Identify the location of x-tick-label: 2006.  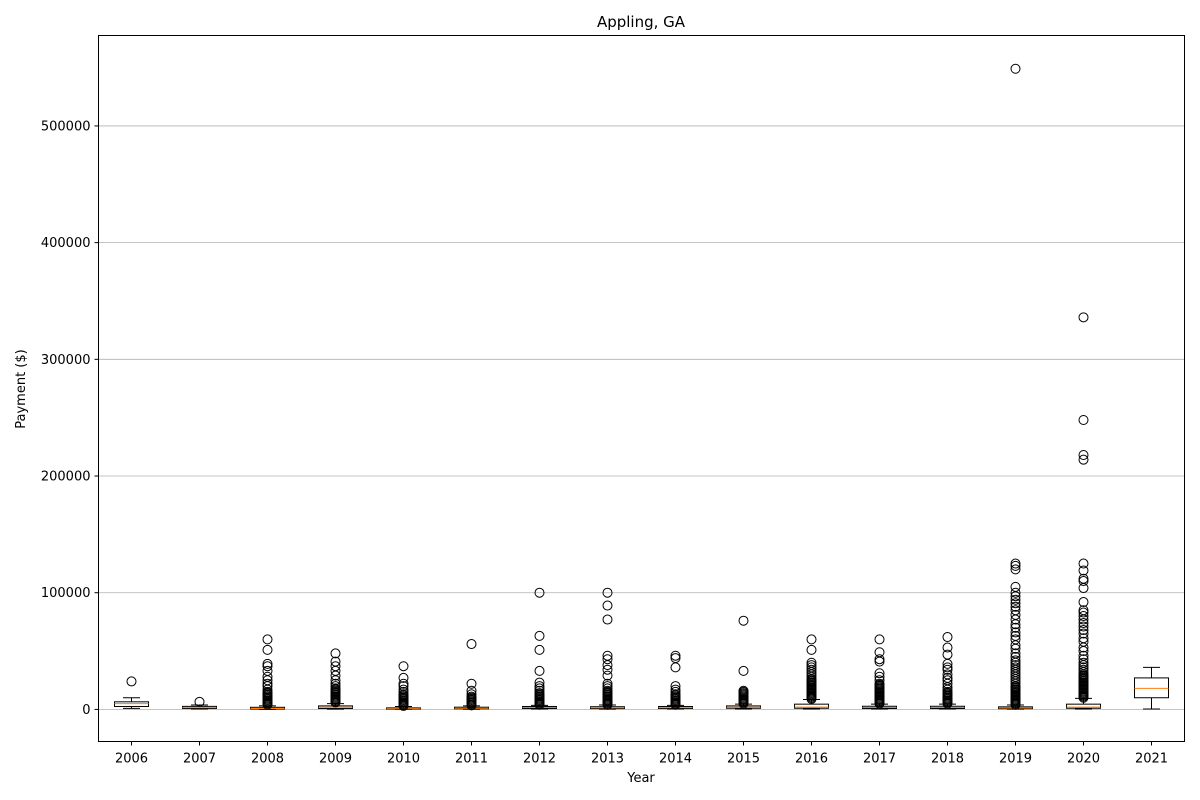
(131, 759).